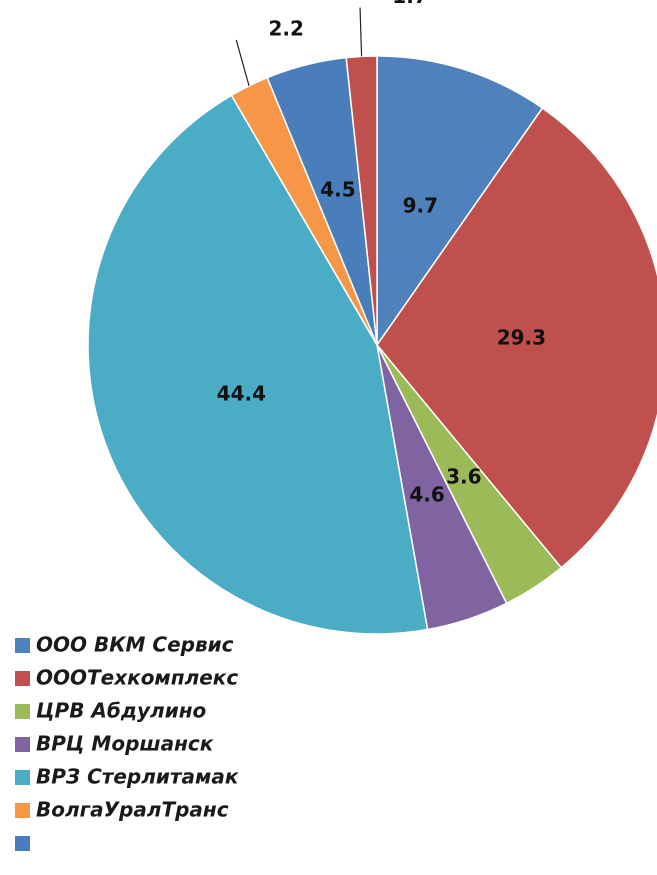 The width and height of the screenshot is (657, 875). Describe the element at coordinates (137, 777) in the screenshot. I see `legend-label: ВРЗ Стерлитамак` at that location.